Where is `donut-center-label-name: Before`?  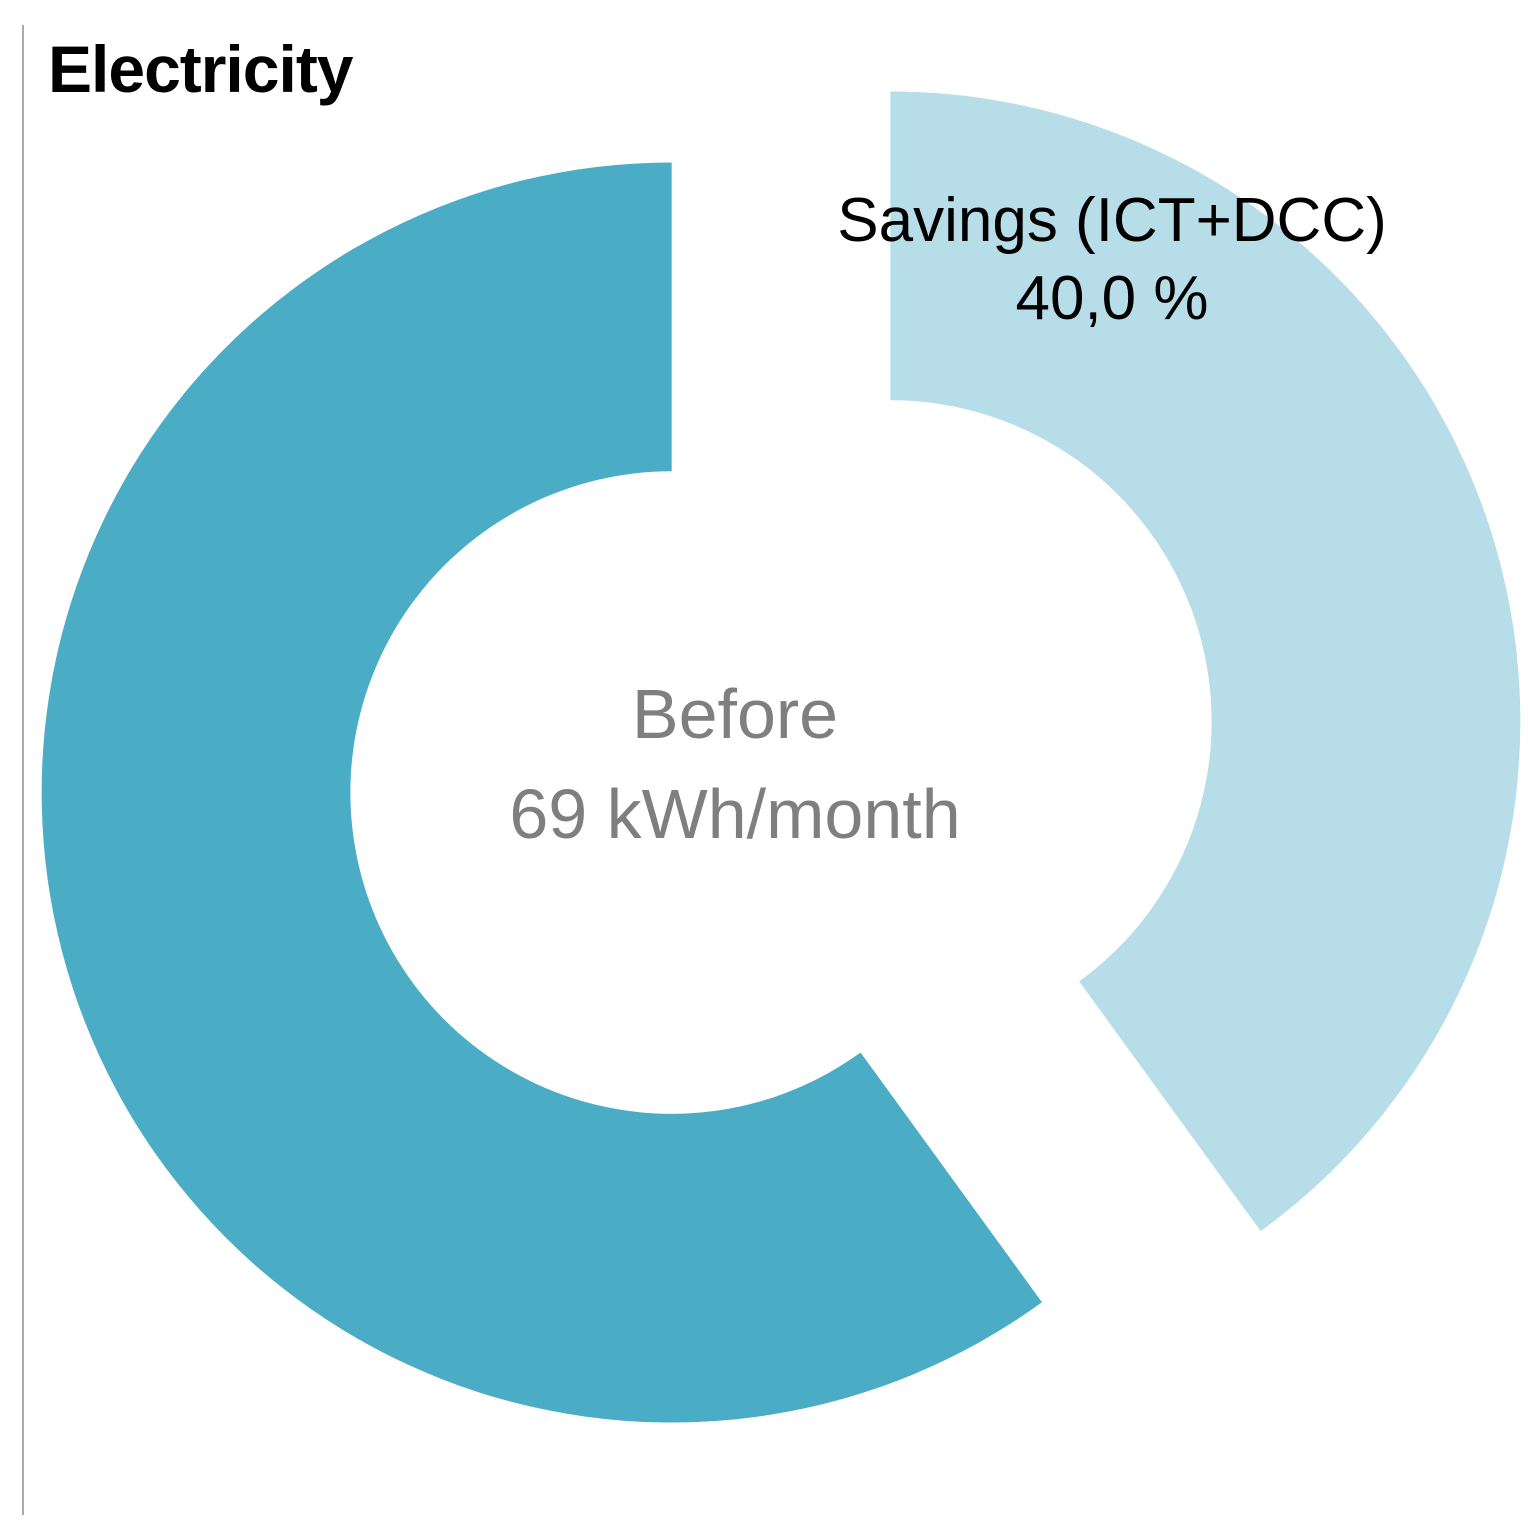 donut-center-label-name: Before is located at coordinates (735, 714).